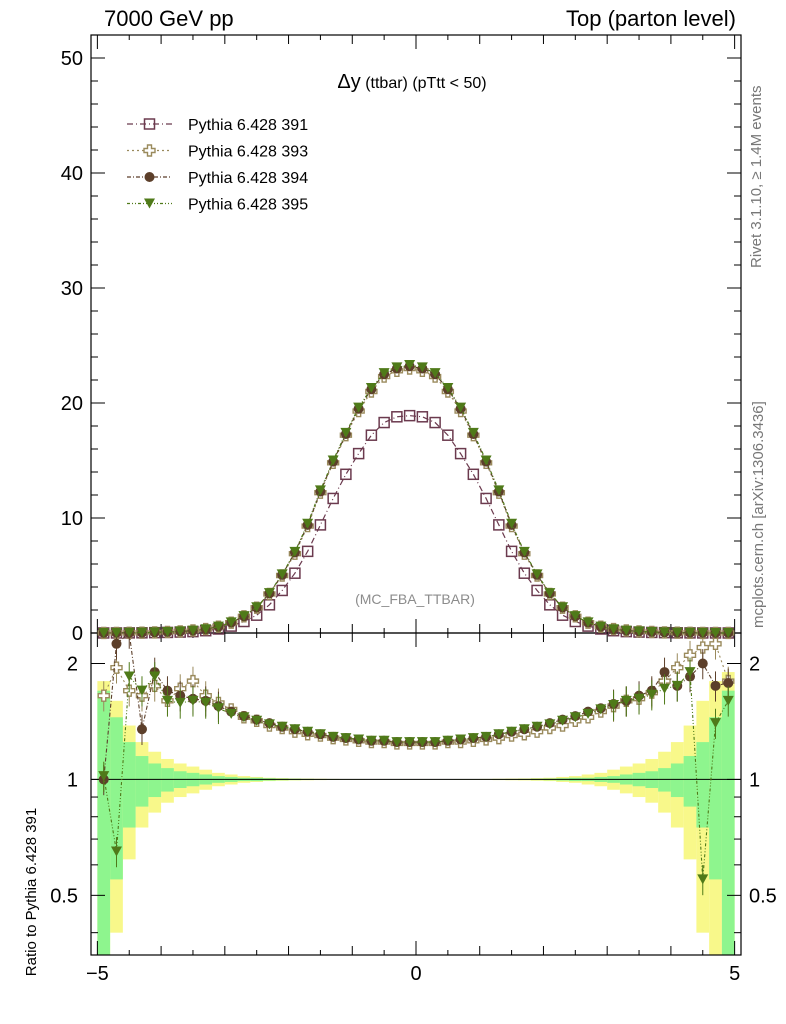 The width and height of the screenshot is (786, 1024). Describe the element at coordinates (31, 892) in the screenshot. I see `ratio-ylabel: Ratio to Pythia 6.428 391` at that location.